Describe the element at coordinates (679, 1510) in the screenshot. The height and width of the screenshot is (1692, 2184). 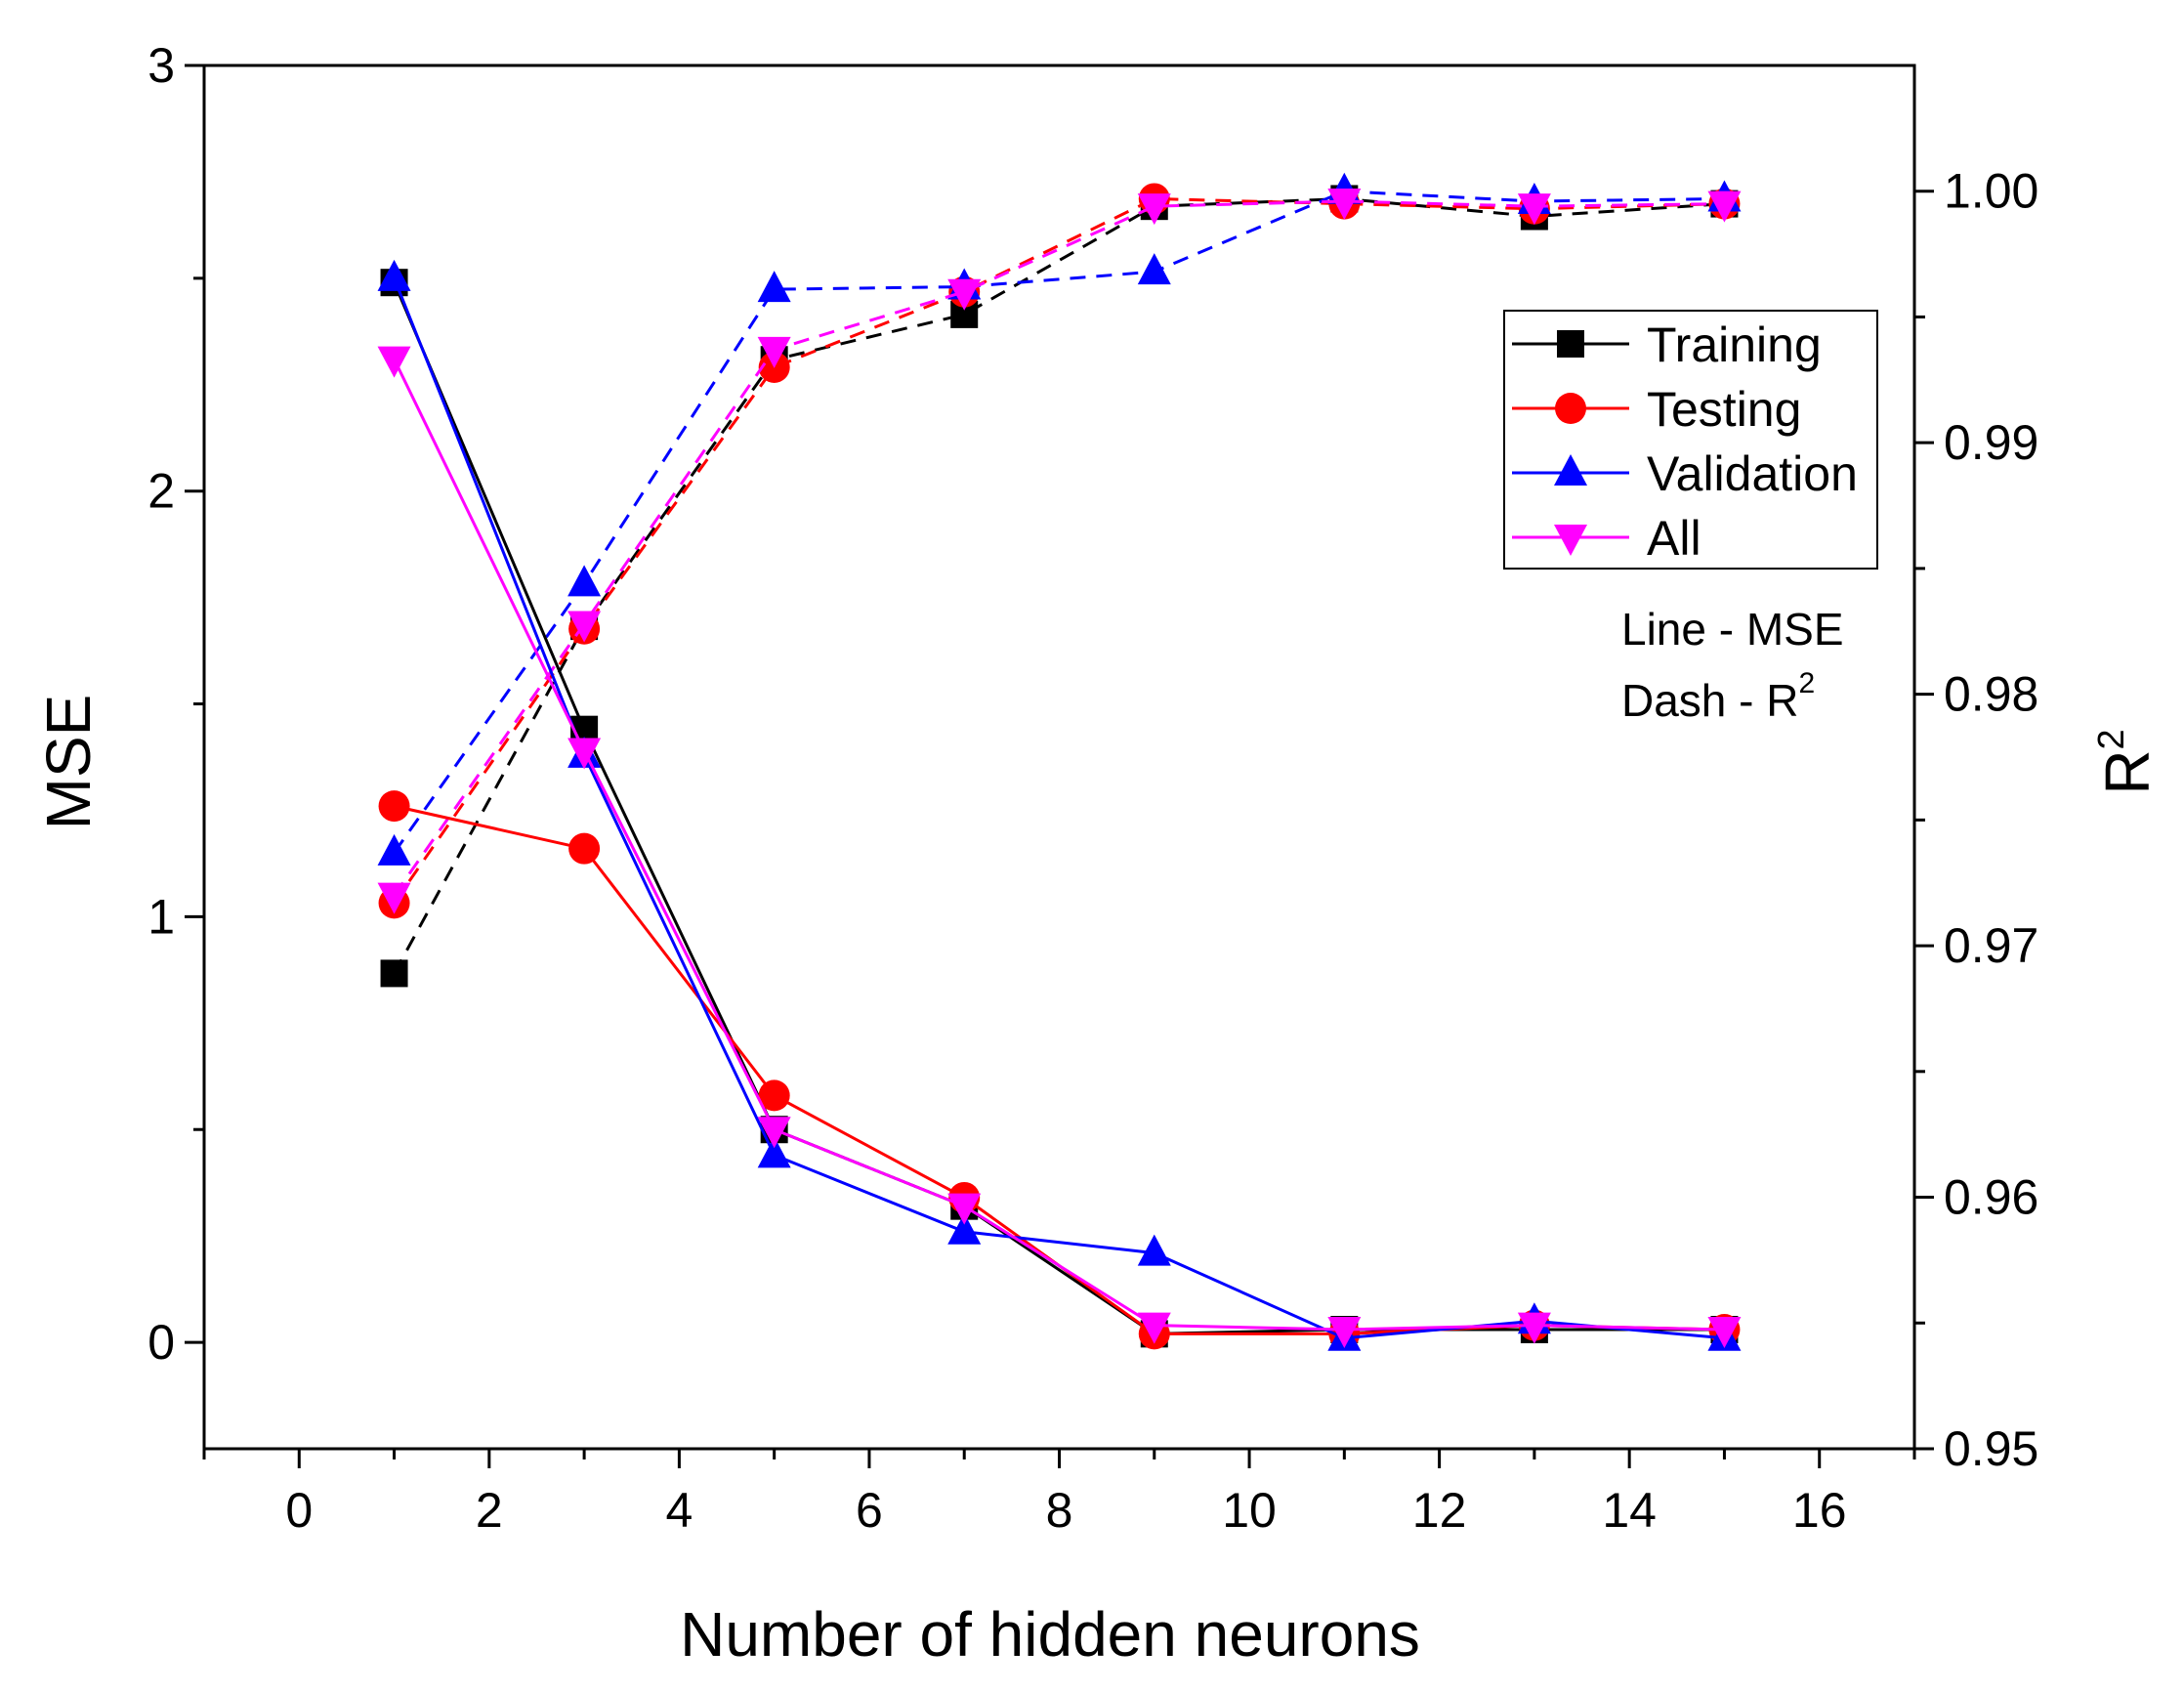
I see `x-tick-label: 4` at that location.